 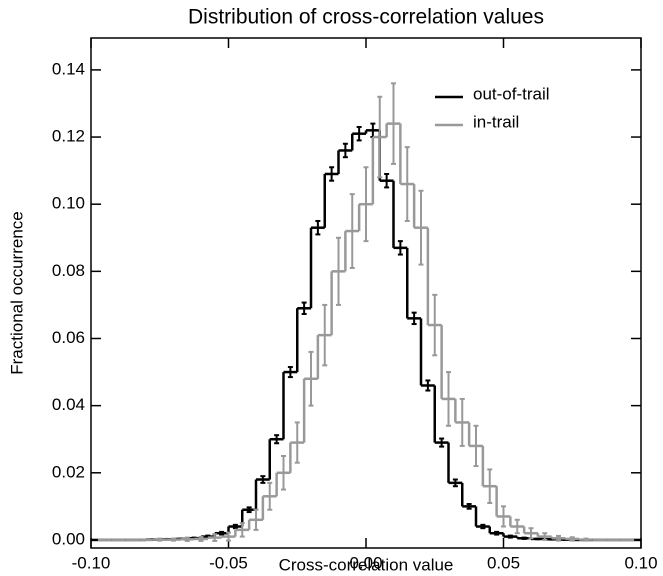 What do you see at coordinates (511, 93) in the screenshot?
I see `legend-label: out-of-trail` at bounding box center [511, 93].